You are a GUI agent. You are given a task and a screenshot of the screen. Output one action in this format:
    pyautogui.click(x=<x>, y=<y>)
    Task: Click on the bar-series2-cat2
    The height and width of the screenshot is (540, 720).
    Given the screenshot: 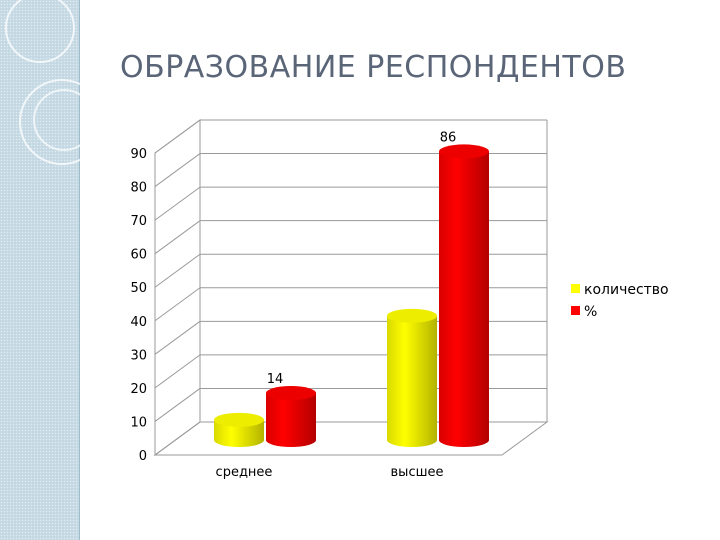 What is the action you would take?
    pyautogui.click(x=464, y=295)
    